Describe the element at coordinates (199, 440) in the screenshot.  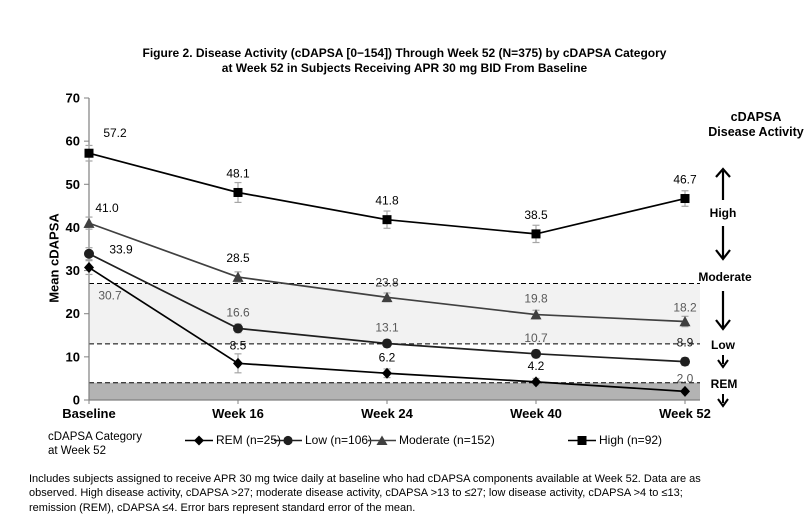
I see `legend-marker-diamond-icon` at that location.